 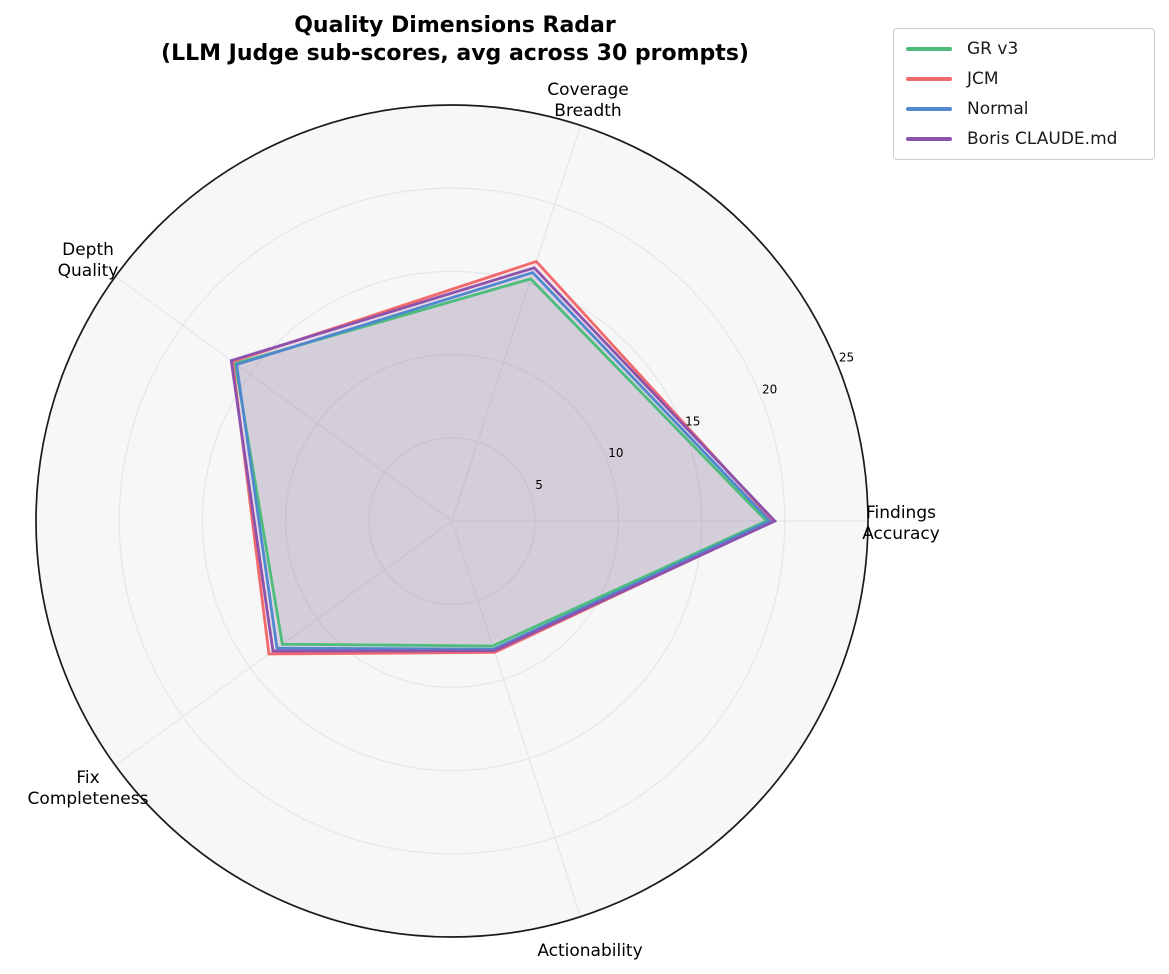 I want to click on legend-label: Normal, so click(x=998, y=109).